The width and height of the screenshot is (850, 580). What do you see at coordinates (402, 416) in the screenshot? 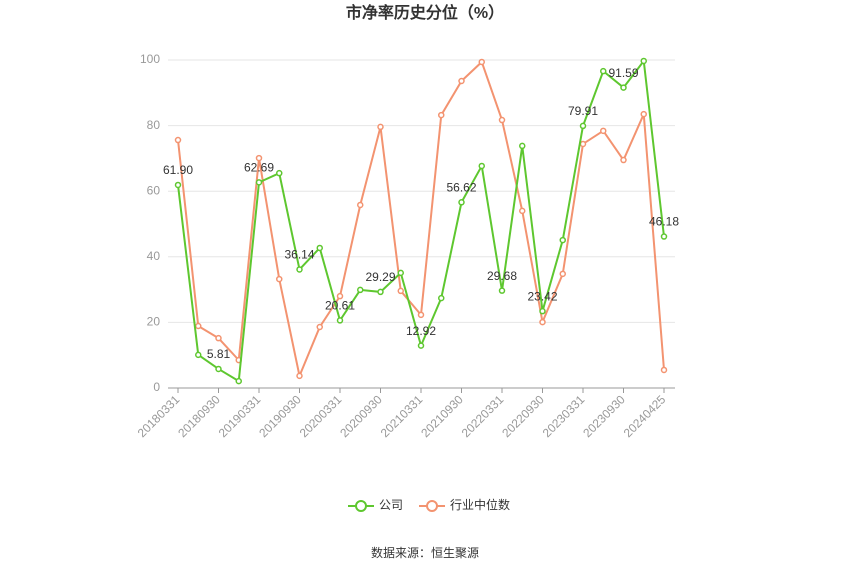
I see `x-tick-label: 20210331` at bounding box center [402, 416].